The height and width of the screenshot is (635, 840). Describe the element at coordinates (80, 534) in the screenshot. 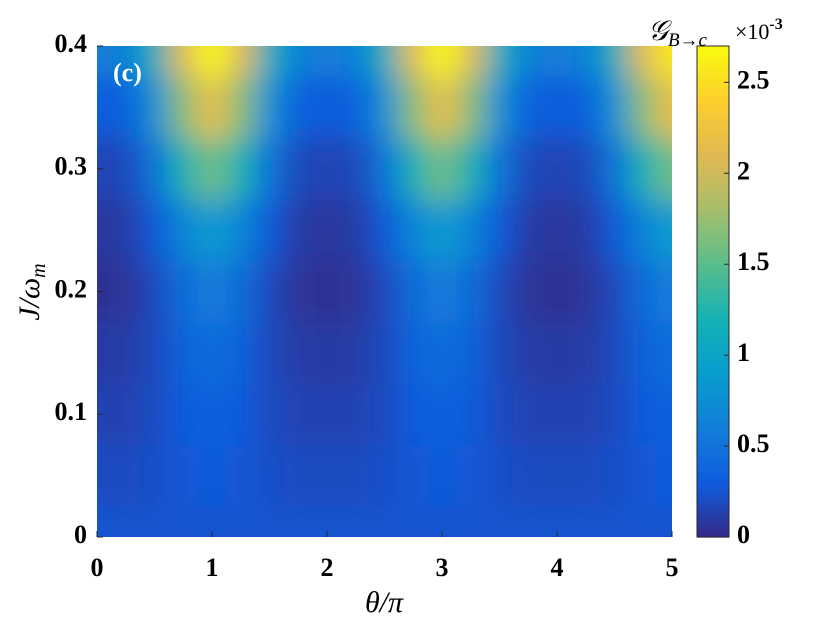

I see `y-tick-label: 0` at that location.